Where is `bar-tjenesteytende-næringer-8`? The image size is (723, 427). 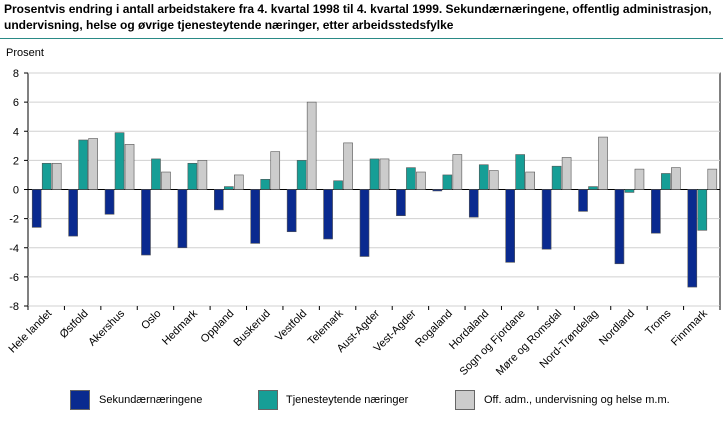 bar-tjenesteytende-næringer-8 is located at coordinates (338, 185).